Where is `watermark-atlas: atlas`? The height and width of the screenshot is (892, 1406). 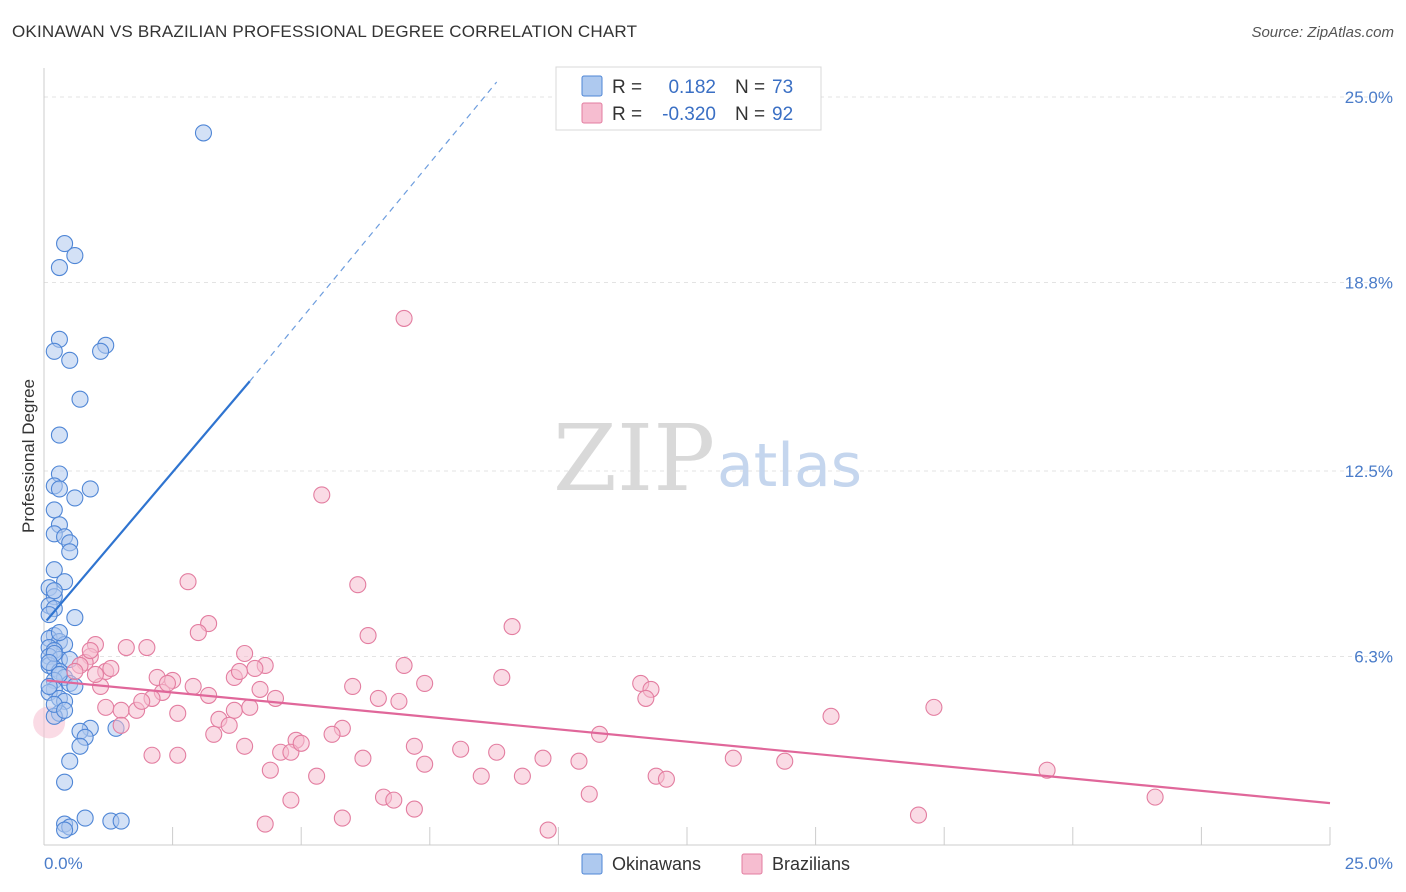
watermark-atlas: atlas is located at coordinates (789, 466).